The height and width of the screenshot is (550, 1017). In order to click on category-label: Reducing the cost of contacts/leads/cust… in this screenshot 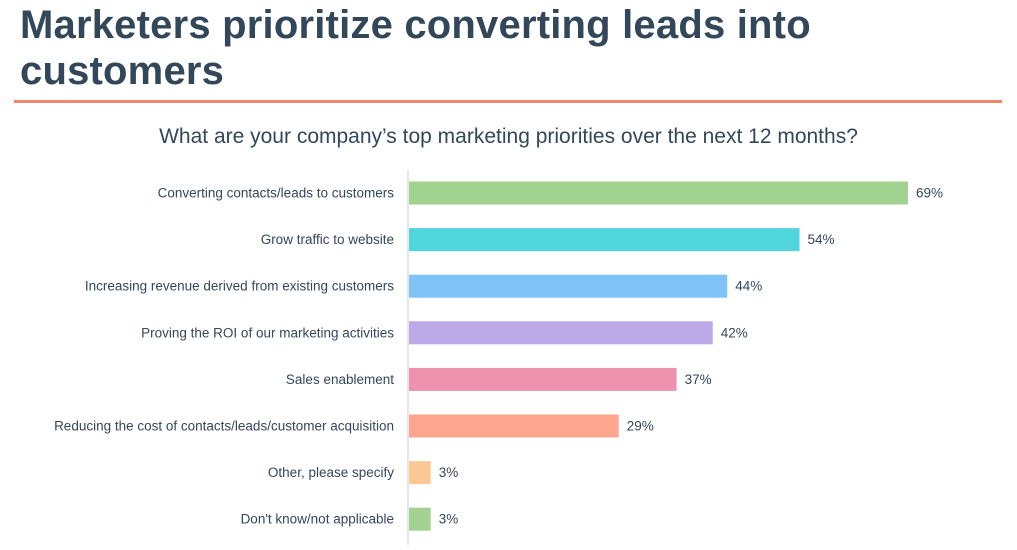, I will do `click(224, 426)`.